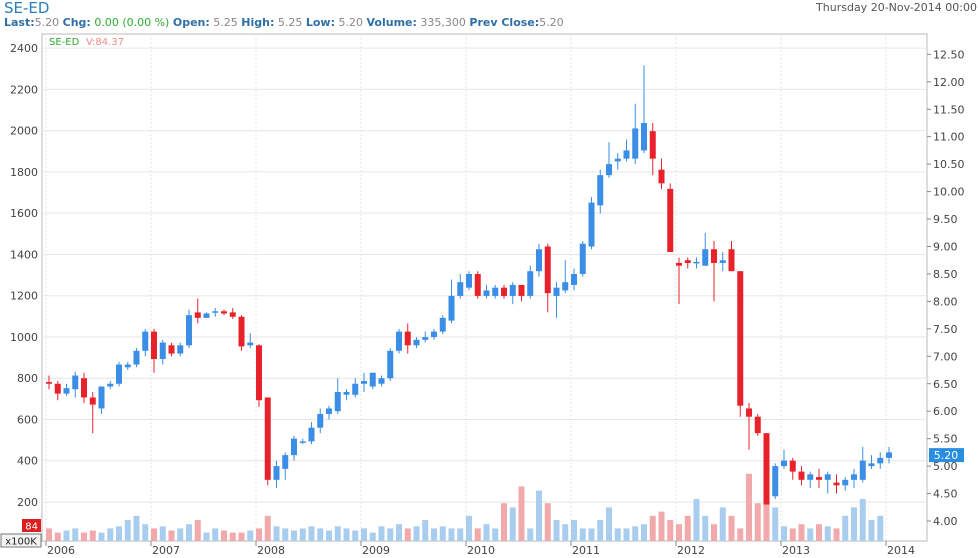  What do you see at coordinates (76, 22) in the screenshot?
I see `chg-label: Chg:` at bounding box center [76, 22].